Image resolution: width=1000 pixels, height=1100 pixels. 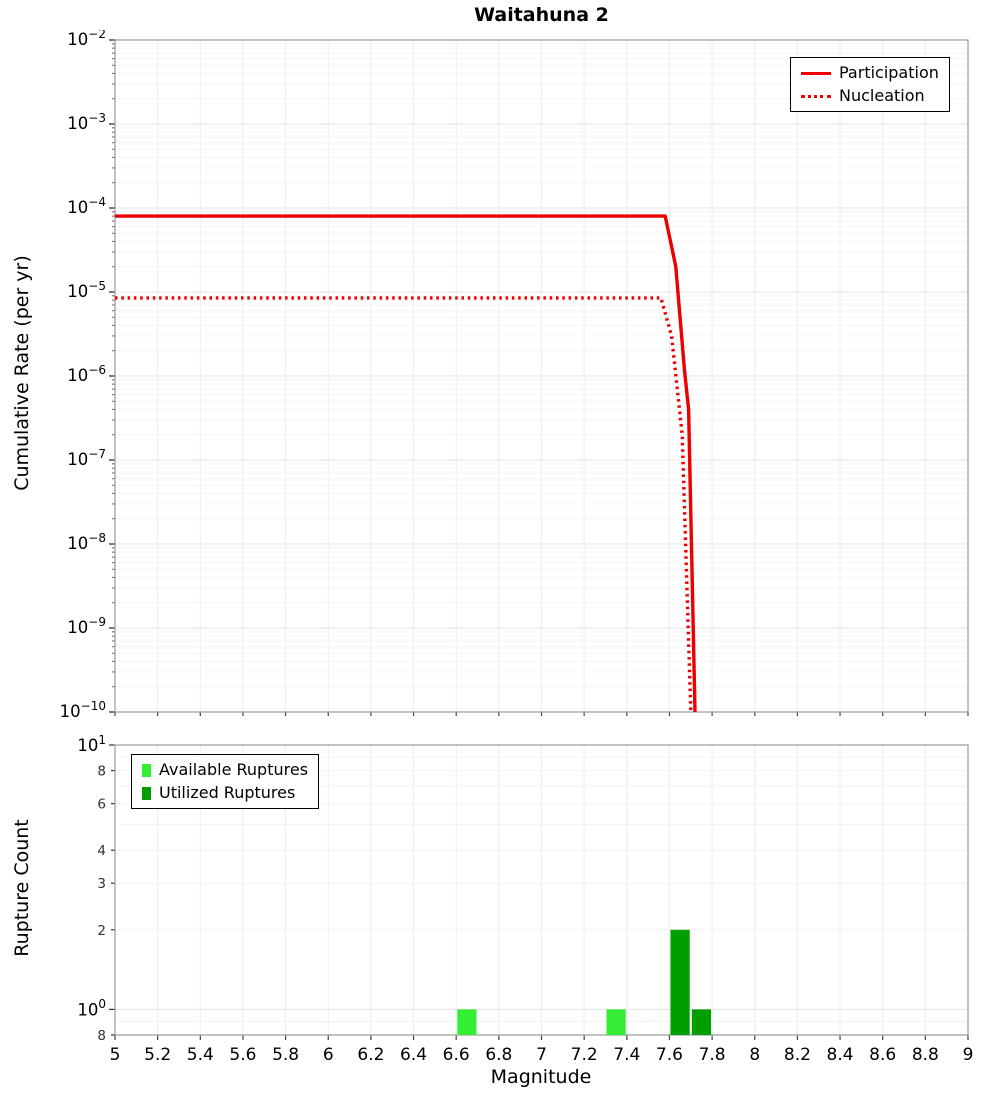 I want to click on x-tick-label: 7.2, so click(x=584, y=1055).